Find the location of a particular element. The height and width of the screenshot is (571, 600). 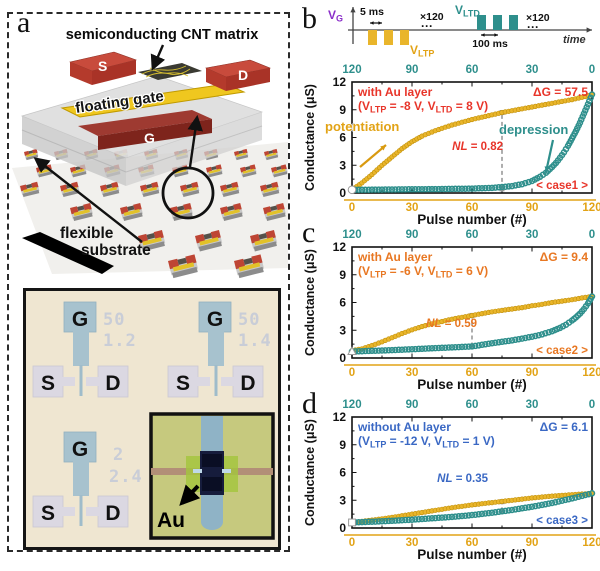

chart-title-line1: with Au layer is located at coordinates (395, 92).